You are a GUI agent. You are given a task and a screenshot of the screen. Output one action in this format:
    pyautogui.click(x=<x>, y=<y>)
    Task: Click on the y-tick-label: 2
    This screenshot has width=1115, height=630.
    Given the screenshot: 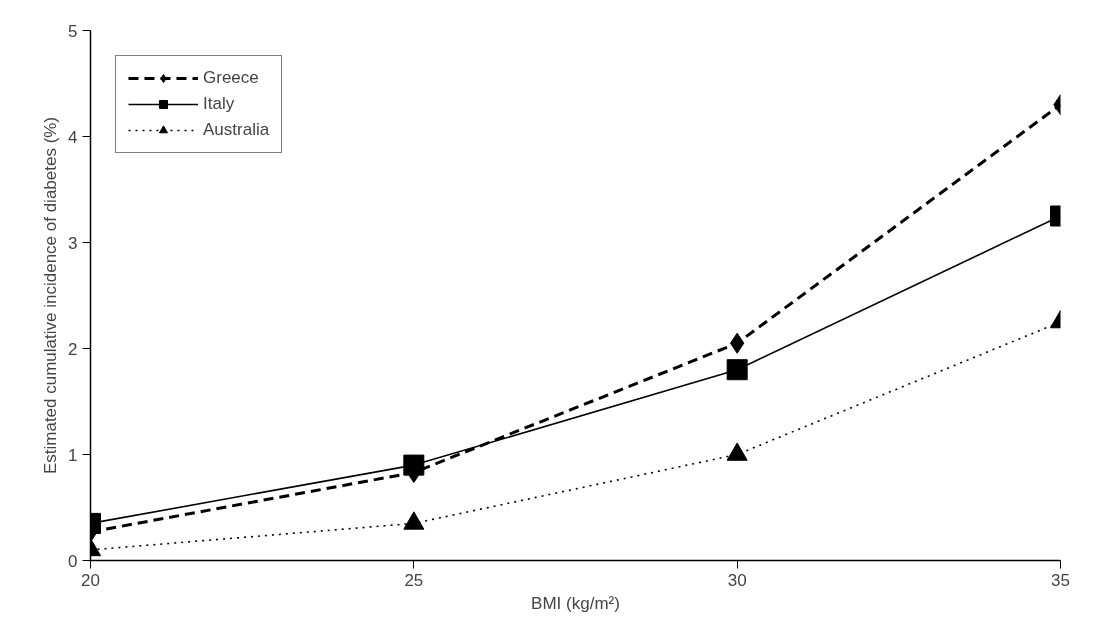 What is the action you would take?
    pyautogui.click(x=73, y=349)
    